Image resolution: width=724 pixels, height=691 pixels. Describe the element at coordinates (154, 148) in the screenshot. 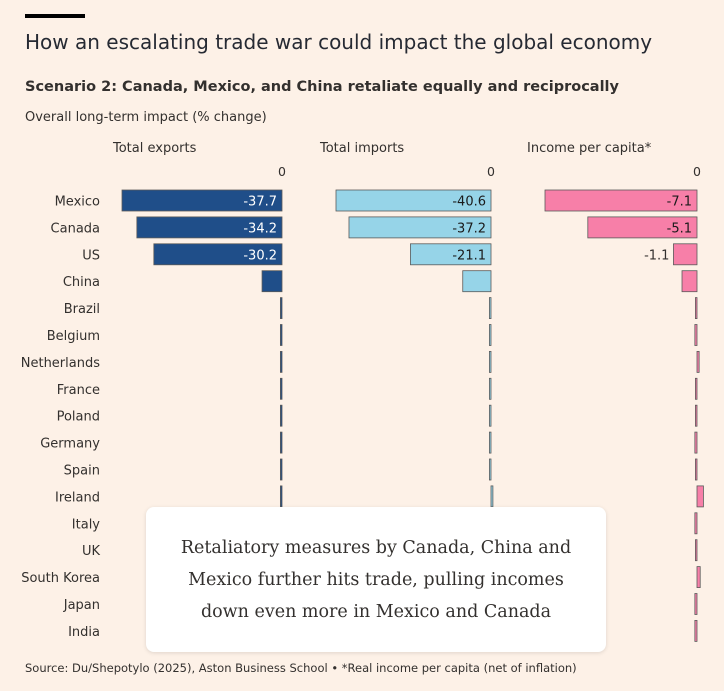

I see `panel-title: Total exports` at that location.